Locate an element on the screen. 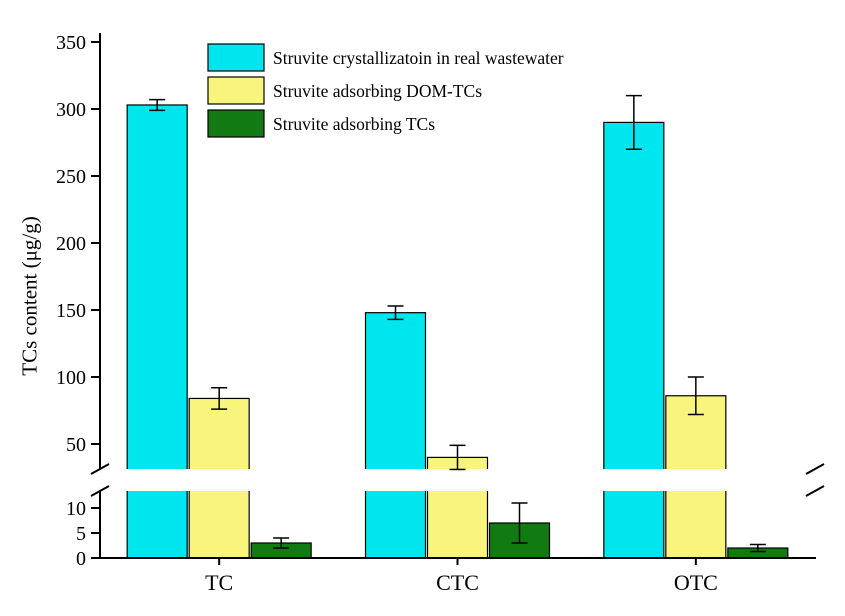 The width and height of the screenshot is (845, 616). category-label: OTC is located at coordinates (696, 582).